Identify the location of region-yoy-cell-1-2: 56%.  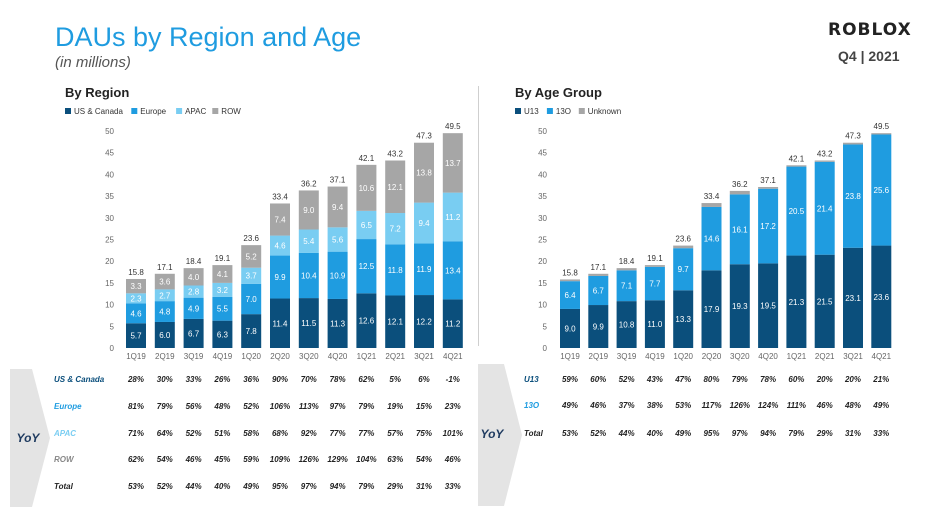
(194, 406).